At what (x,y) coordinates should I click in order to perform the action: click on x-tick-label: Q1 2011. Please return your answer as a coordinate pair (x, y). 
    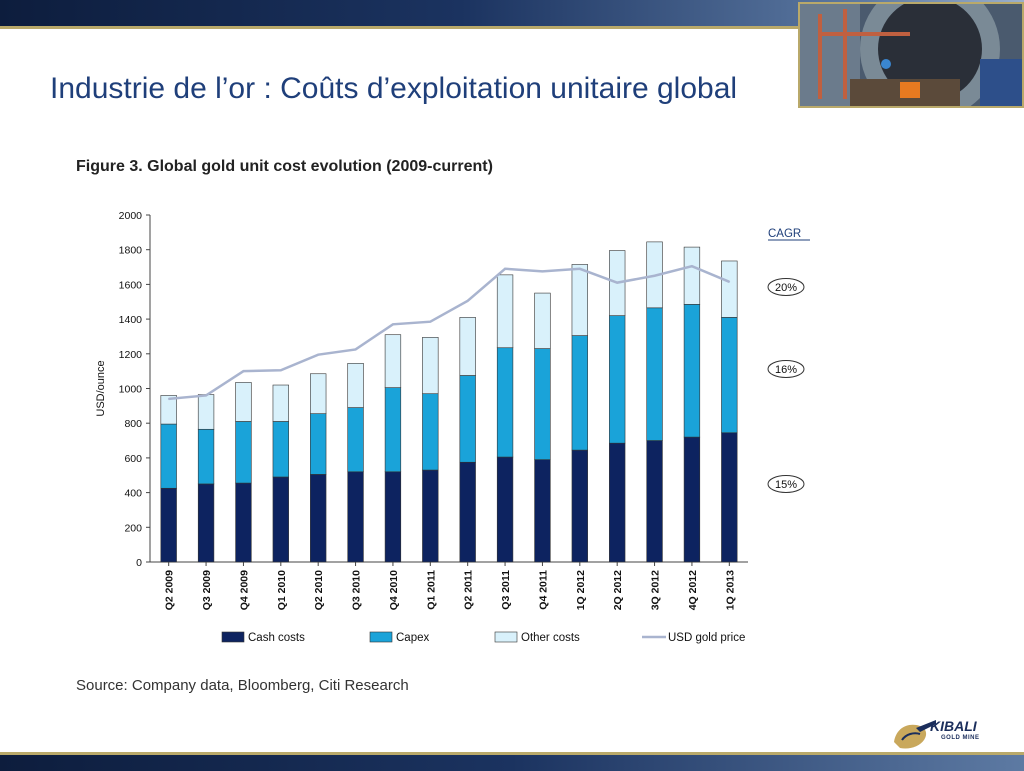
    Looking at the image, I should click on (431, 590).